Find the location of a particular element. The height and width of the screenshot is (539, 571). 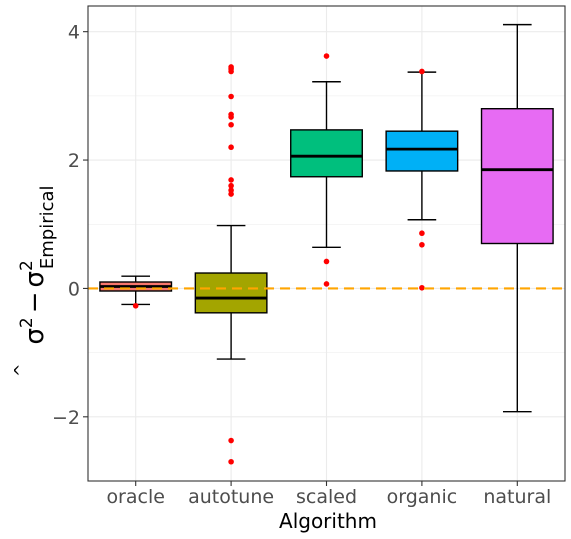

y-tick-label: 2 is located at coordinates (74, 161).